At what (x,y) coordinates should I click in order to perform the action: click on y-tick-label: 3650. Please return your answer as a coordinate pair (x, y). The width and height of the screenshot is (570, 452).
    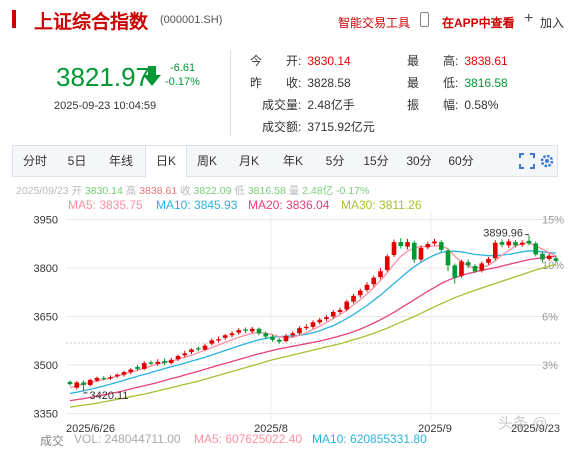
    Looking at the image, I should click on (46, 318).